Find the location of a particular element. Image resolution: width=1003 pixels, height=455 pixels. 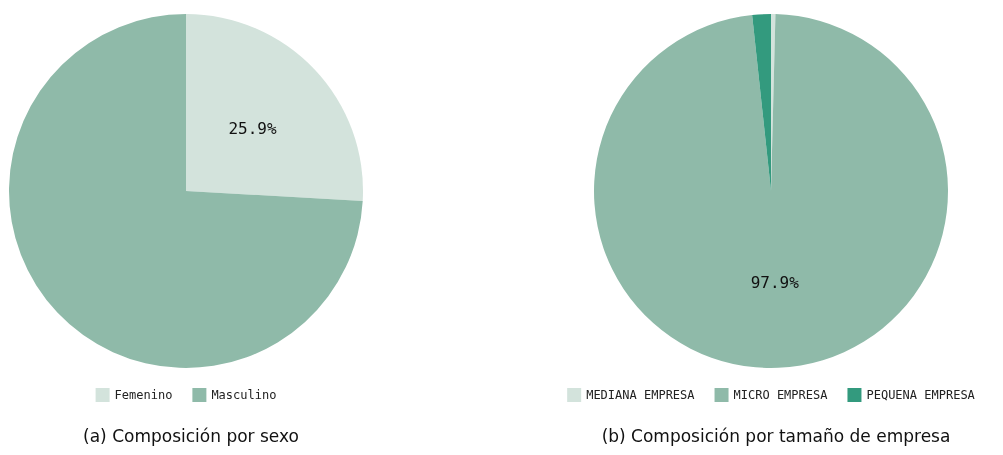

legend-label: PEQUENA EMPRESA is located at coordinates (921, 395).